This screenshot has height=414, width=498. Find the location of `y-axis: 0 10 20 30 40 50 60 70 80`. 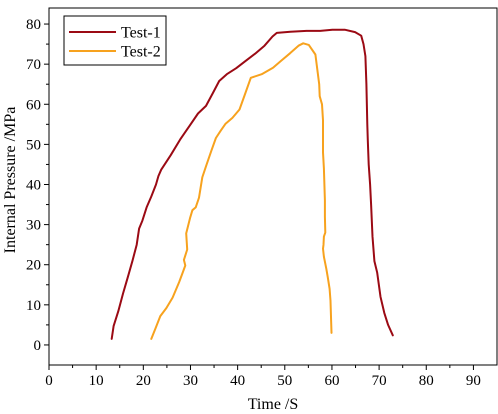

y-axis: 0 10 20 30 40 50 60 70 80 is located at coordinates (37, 185).